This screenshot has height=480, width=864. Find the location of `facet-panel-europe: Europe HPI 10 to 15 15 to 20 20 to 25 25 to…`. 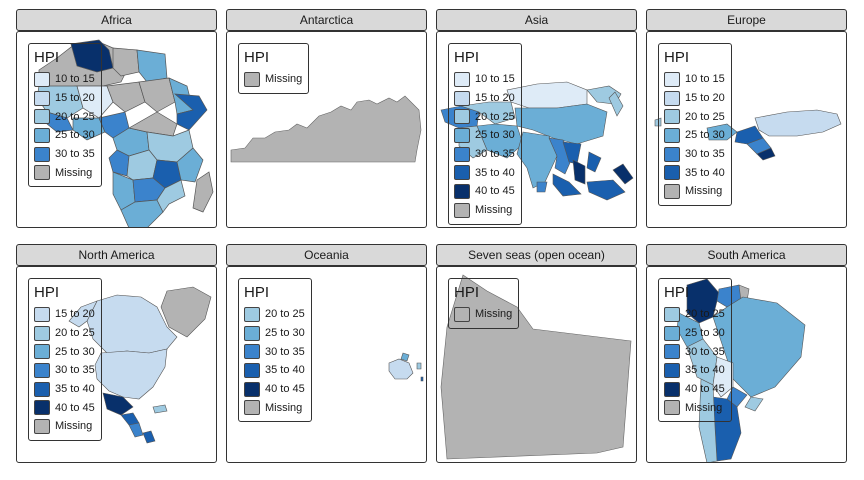

facet-panel-europe: Europe HPI 10 to 15 15 to 20 20 to 25 25 to… is located at coordinates (746, 118).